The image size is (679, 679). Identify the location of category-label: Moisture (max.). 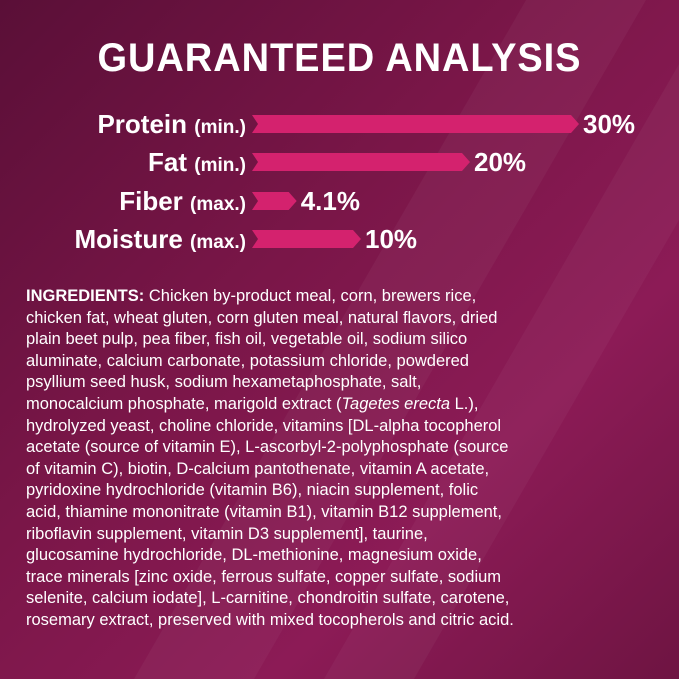
(160, 241).